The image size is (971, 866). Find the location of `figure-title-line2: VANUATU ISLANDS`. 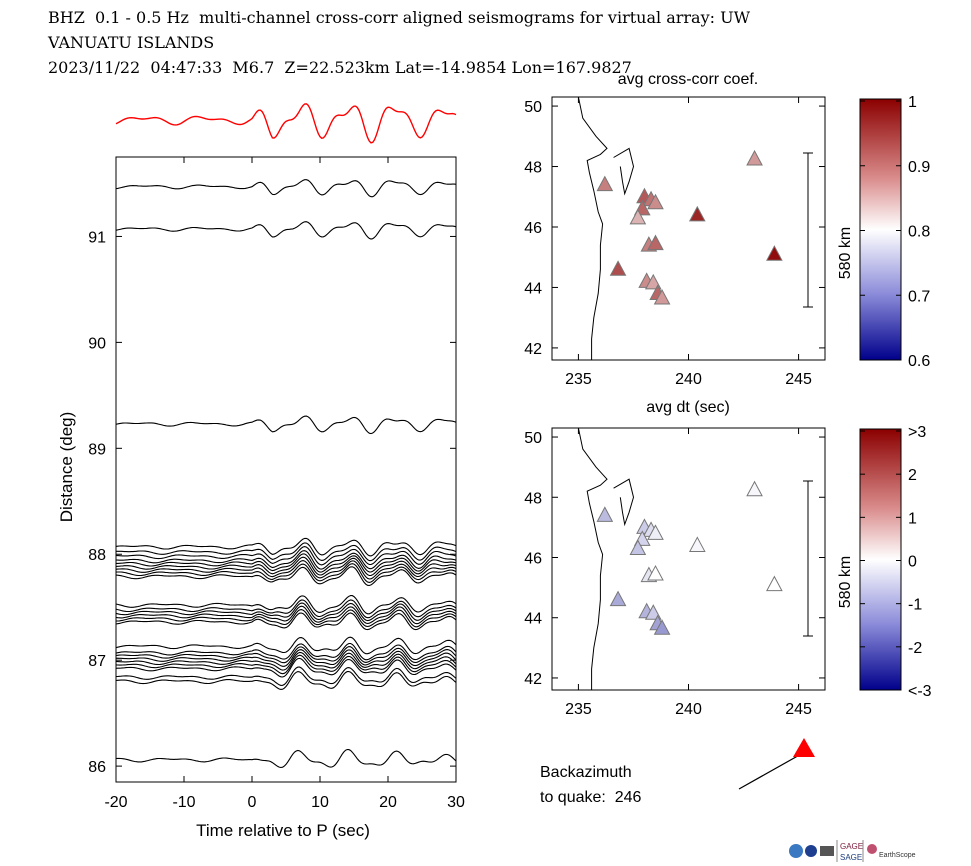

figure-title-line2: VANUATU ISLANDS is located at coordinates (131, 42).